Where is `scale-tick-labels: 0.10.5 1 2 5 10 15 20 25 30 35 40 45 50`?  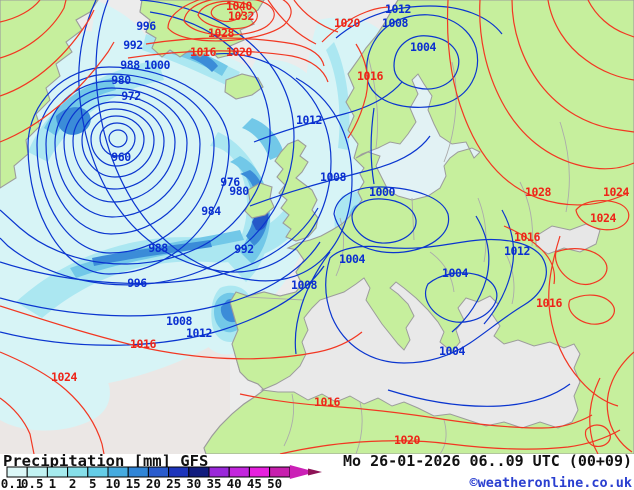
scale-tick-labels: 0.10.5 1 2 5 10 15 20 25 30 35 40 45 50 is located at coordinates (141, 483).